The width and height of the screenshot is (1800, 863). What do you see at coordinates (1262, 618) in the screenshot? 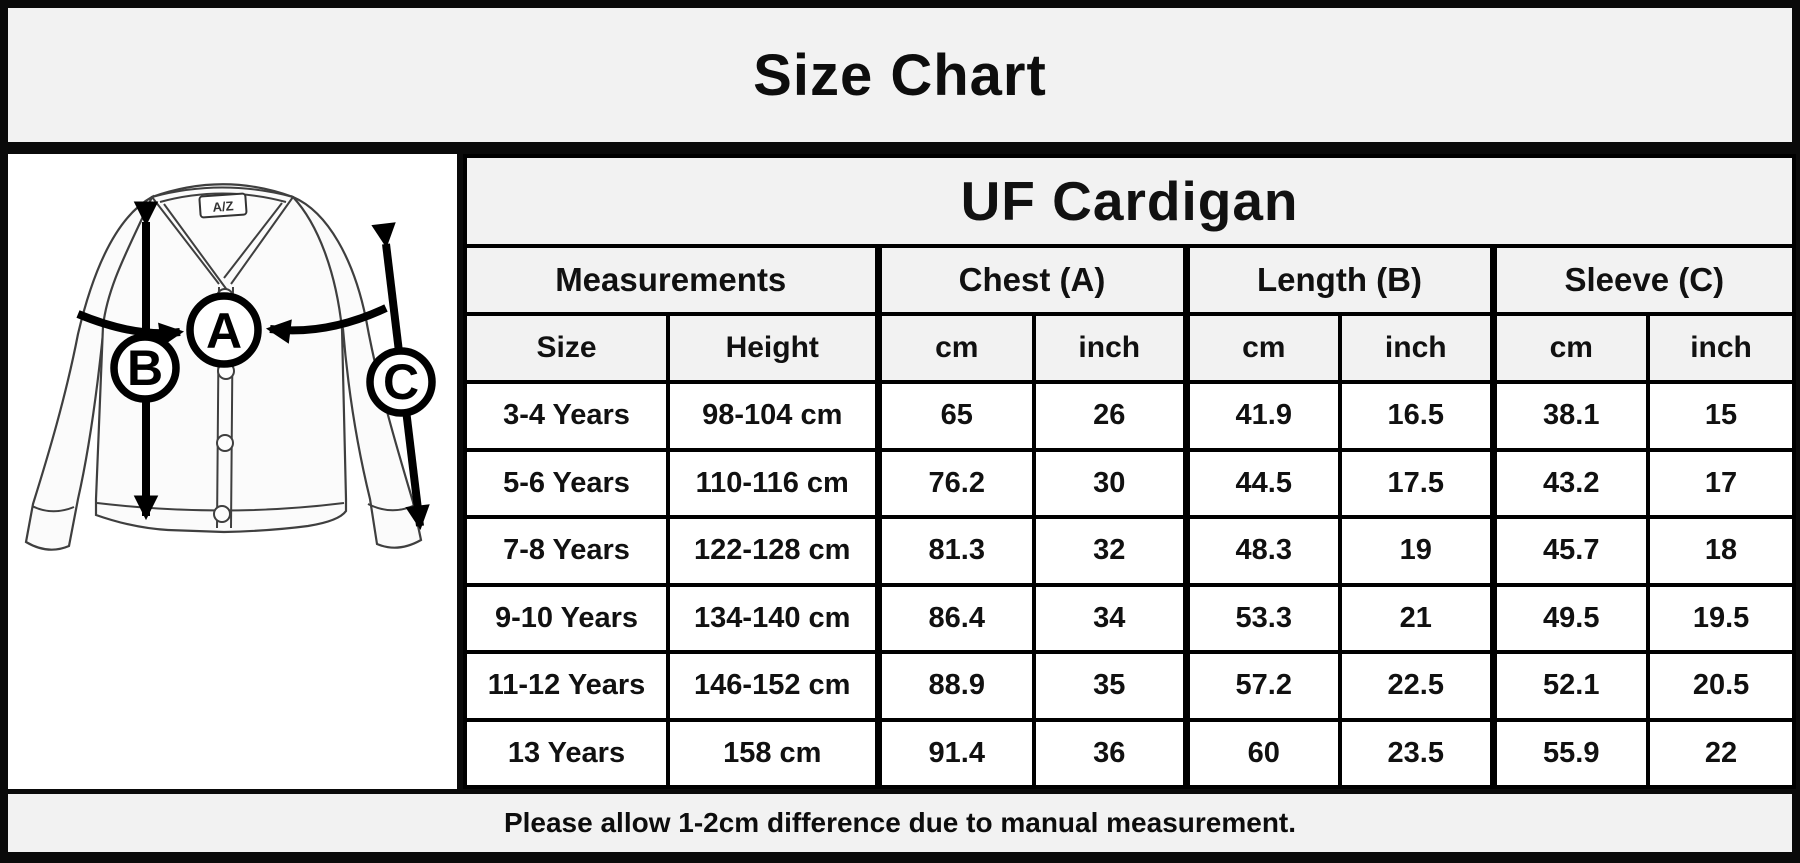
I see `table-cell: 53.3` at bounding box center [1262, 618].